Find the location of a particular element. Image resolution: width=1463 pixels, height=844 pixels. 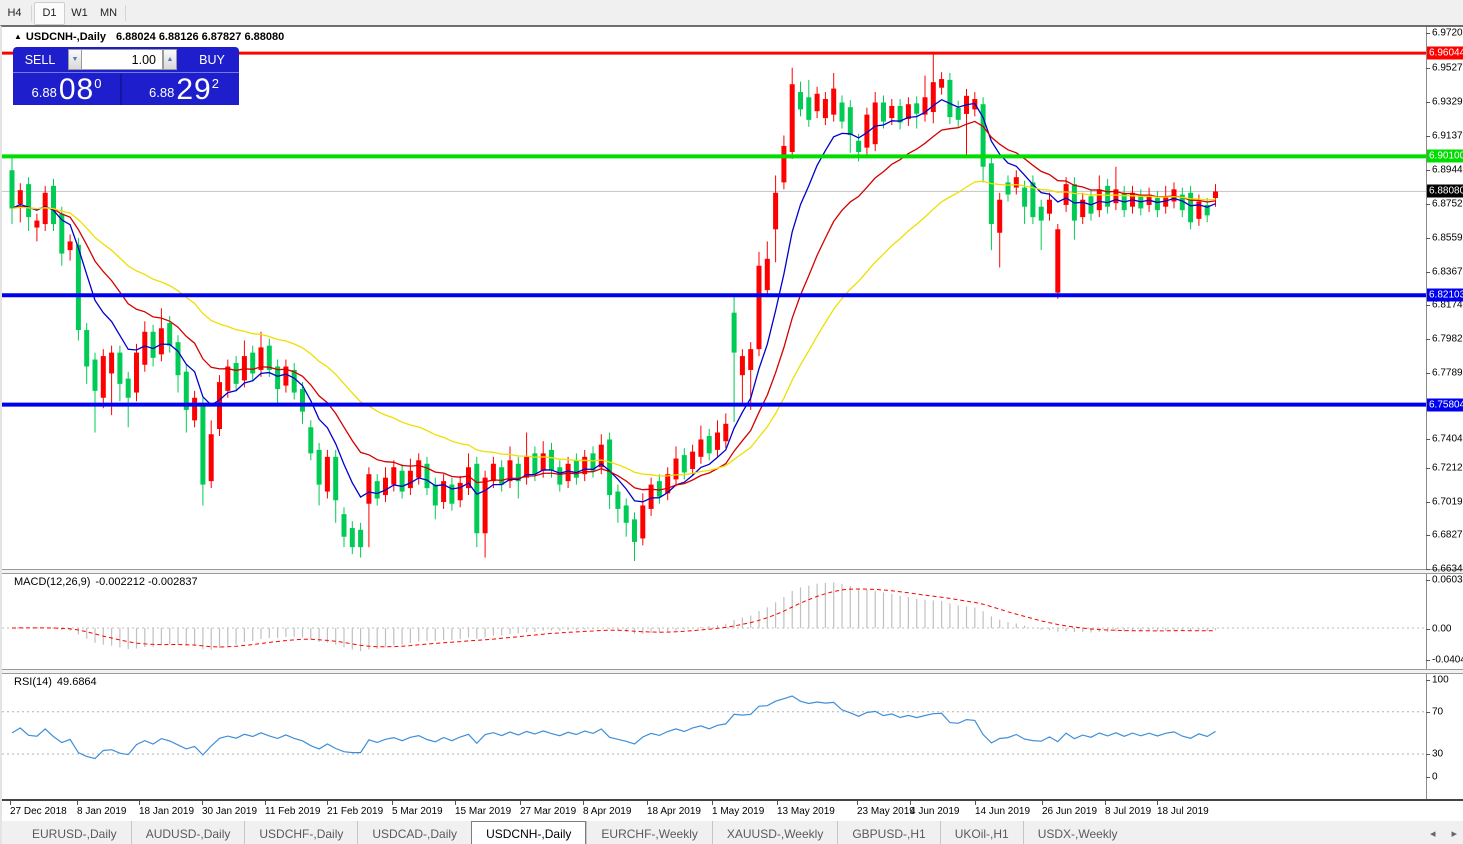

price-tick-label: 6.95275 is located at coordinates (1447, 68).